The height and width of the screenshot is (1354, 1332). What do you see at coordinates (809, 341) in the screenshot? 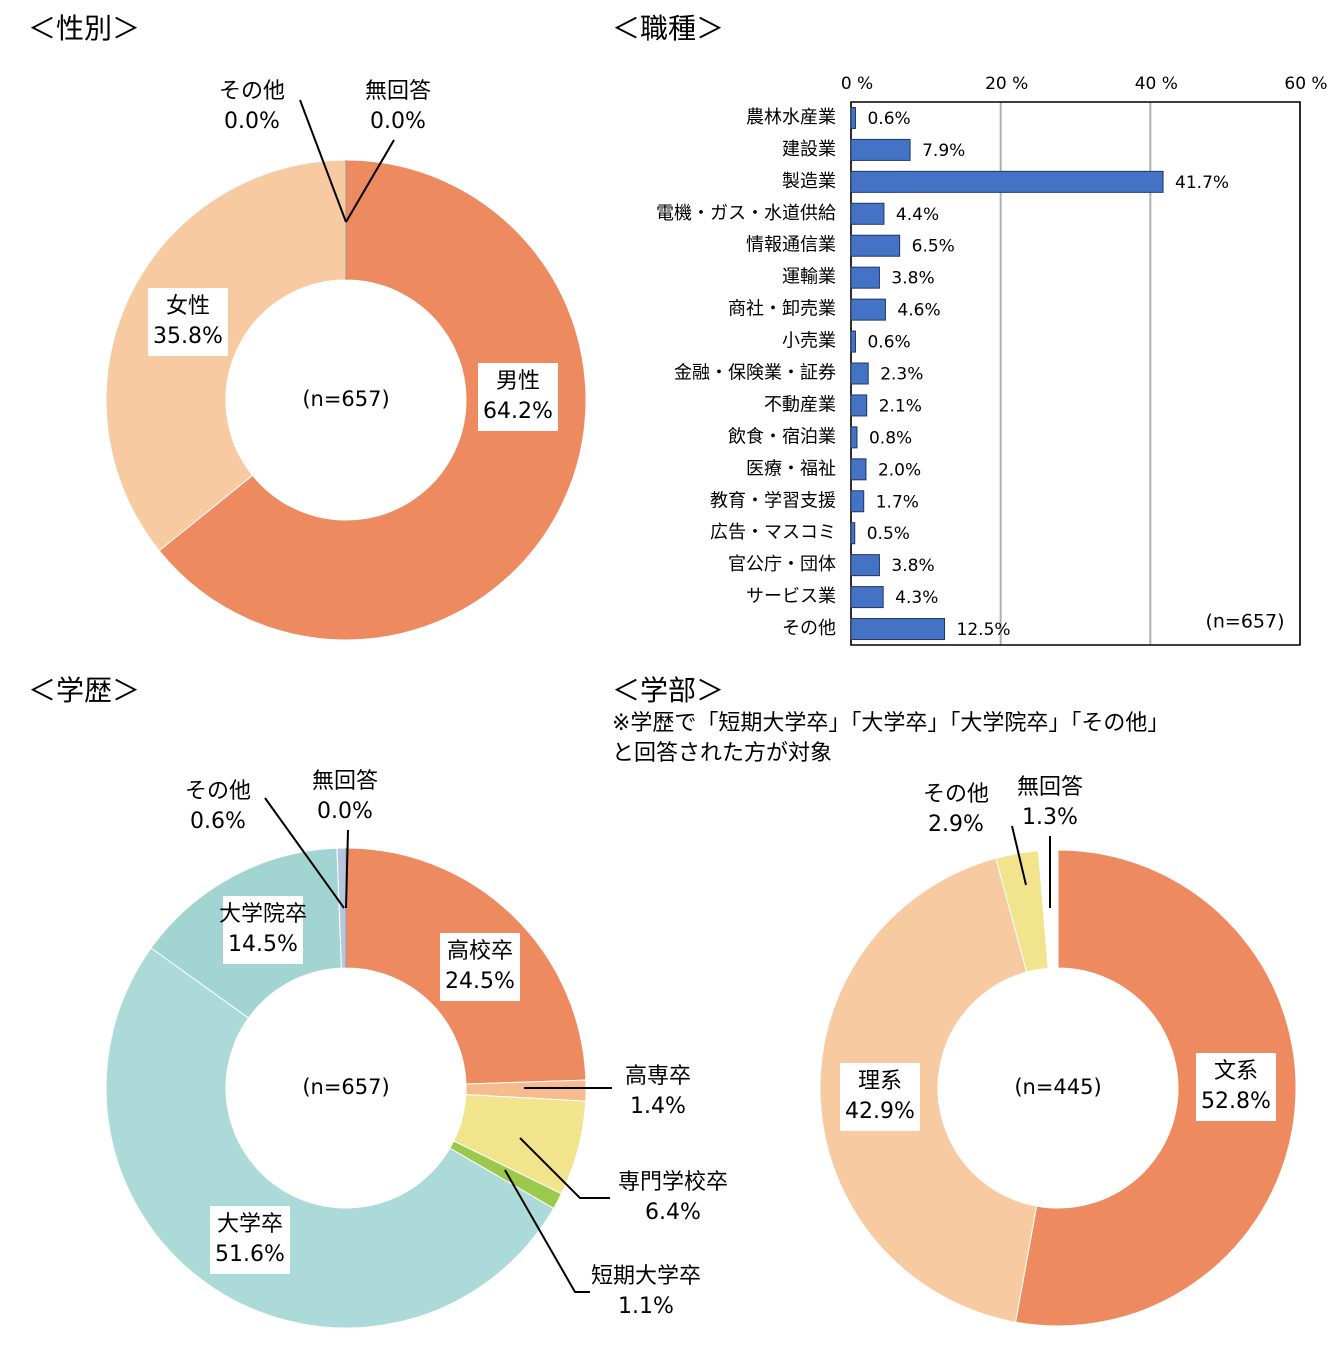
I see `y-tick-label: 小売業` at bounding box center [809, 341].